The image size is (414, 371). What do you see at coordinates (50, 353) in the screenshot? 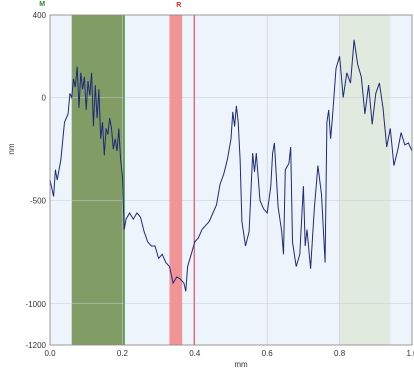
I see `x-tick-label: 0.0` at bounding box center [50, 353].